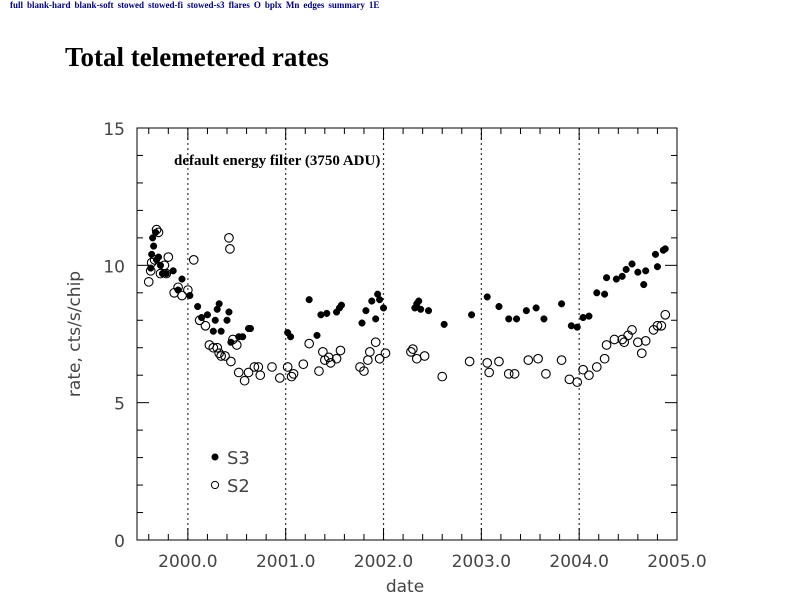 Image resolution: width=792 pixels, height=612 pixels. I want to click on page-title: Total telemetered rates, so click(197, 57).